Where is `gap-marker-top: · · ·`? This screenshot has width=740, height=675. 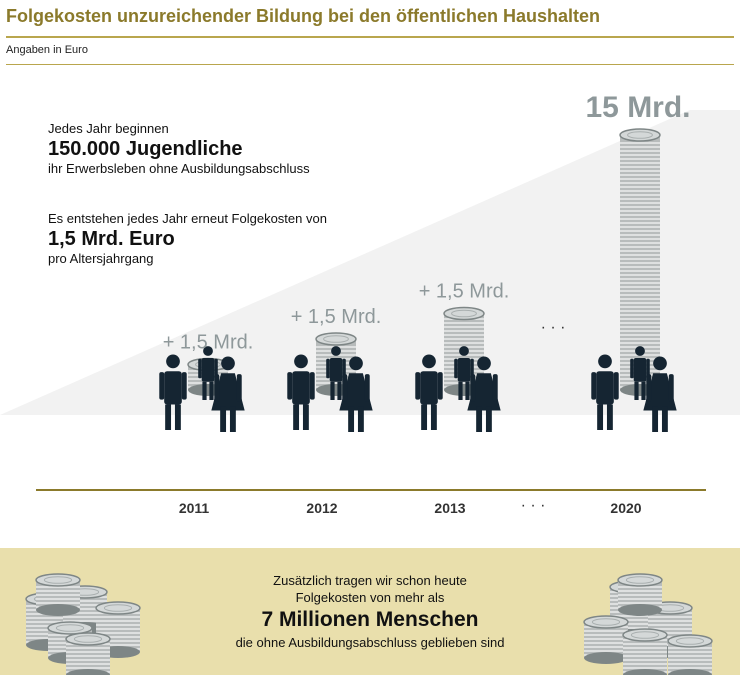 gap-marker-top: · · · is located at coordinates (553, 327).